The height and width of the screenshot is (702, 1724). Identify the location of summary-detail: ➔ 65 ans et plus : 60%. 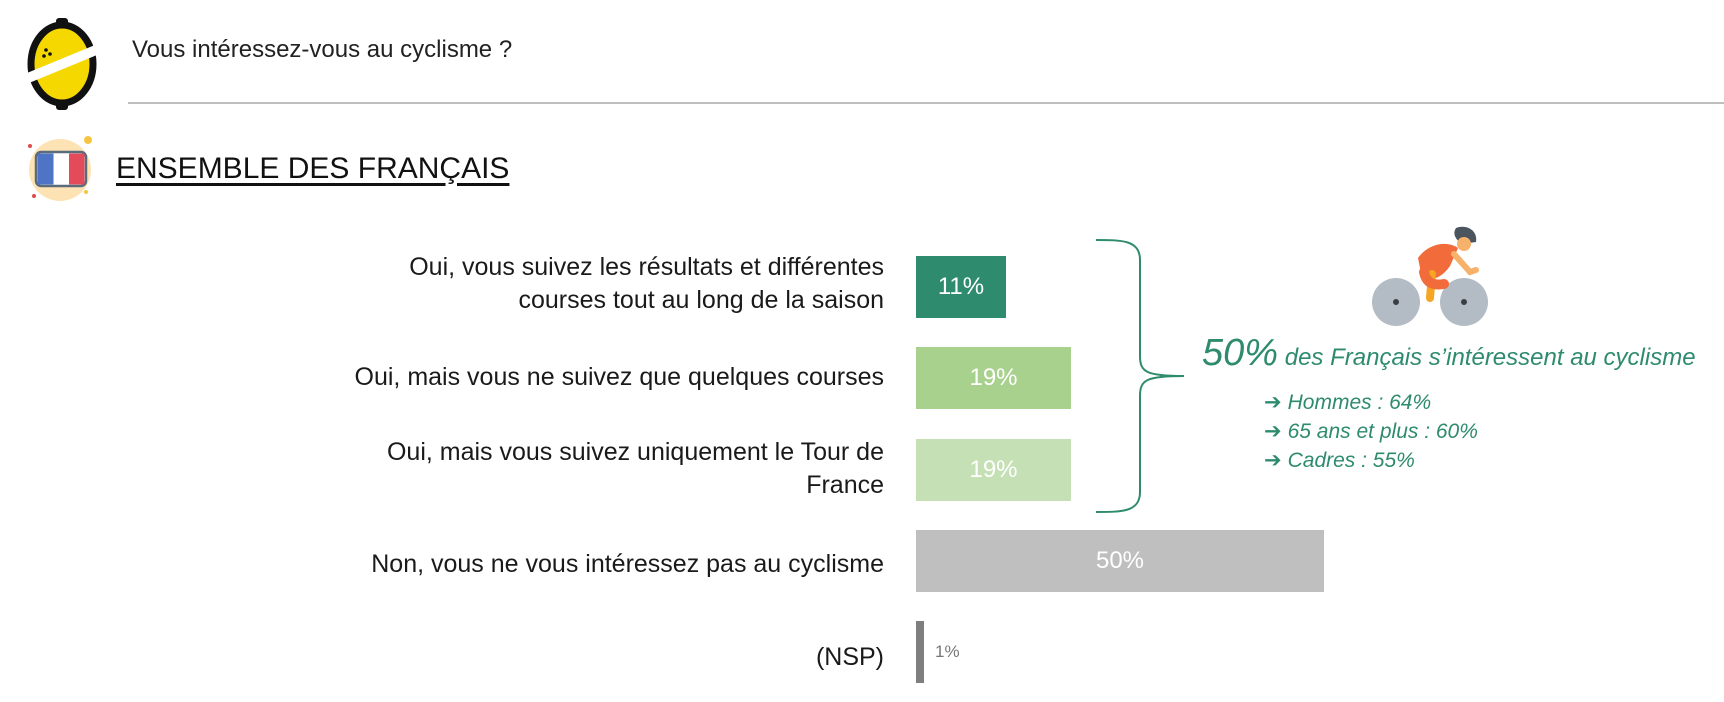
(1371, 431).